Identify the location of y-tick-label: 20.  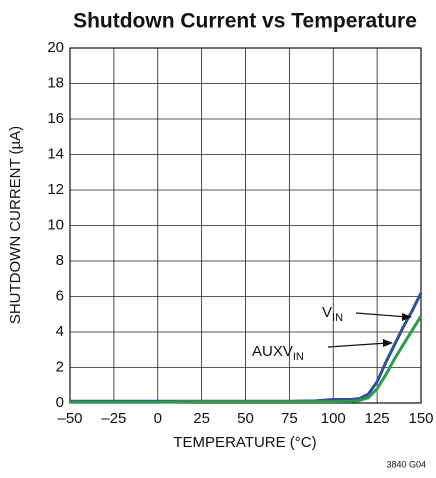
(55, 47).